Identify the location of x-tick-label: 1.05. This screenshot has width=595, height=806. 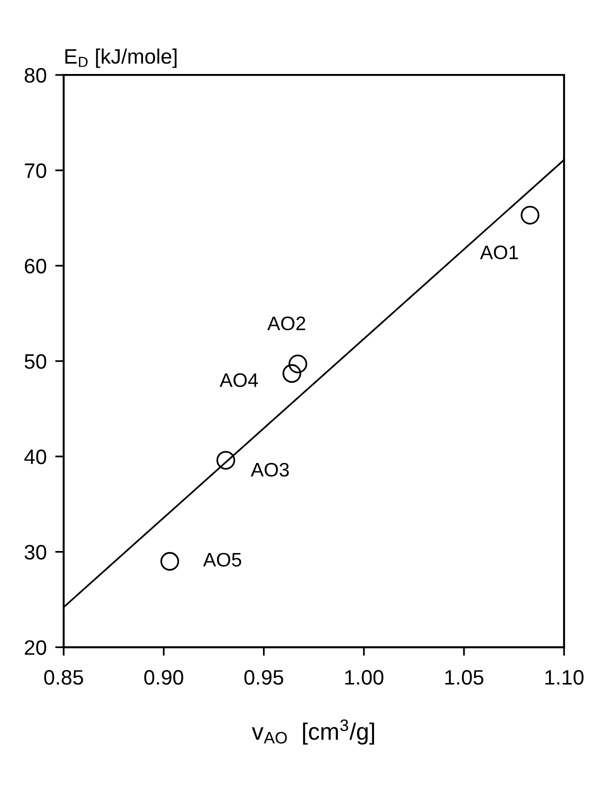
(464, 677).